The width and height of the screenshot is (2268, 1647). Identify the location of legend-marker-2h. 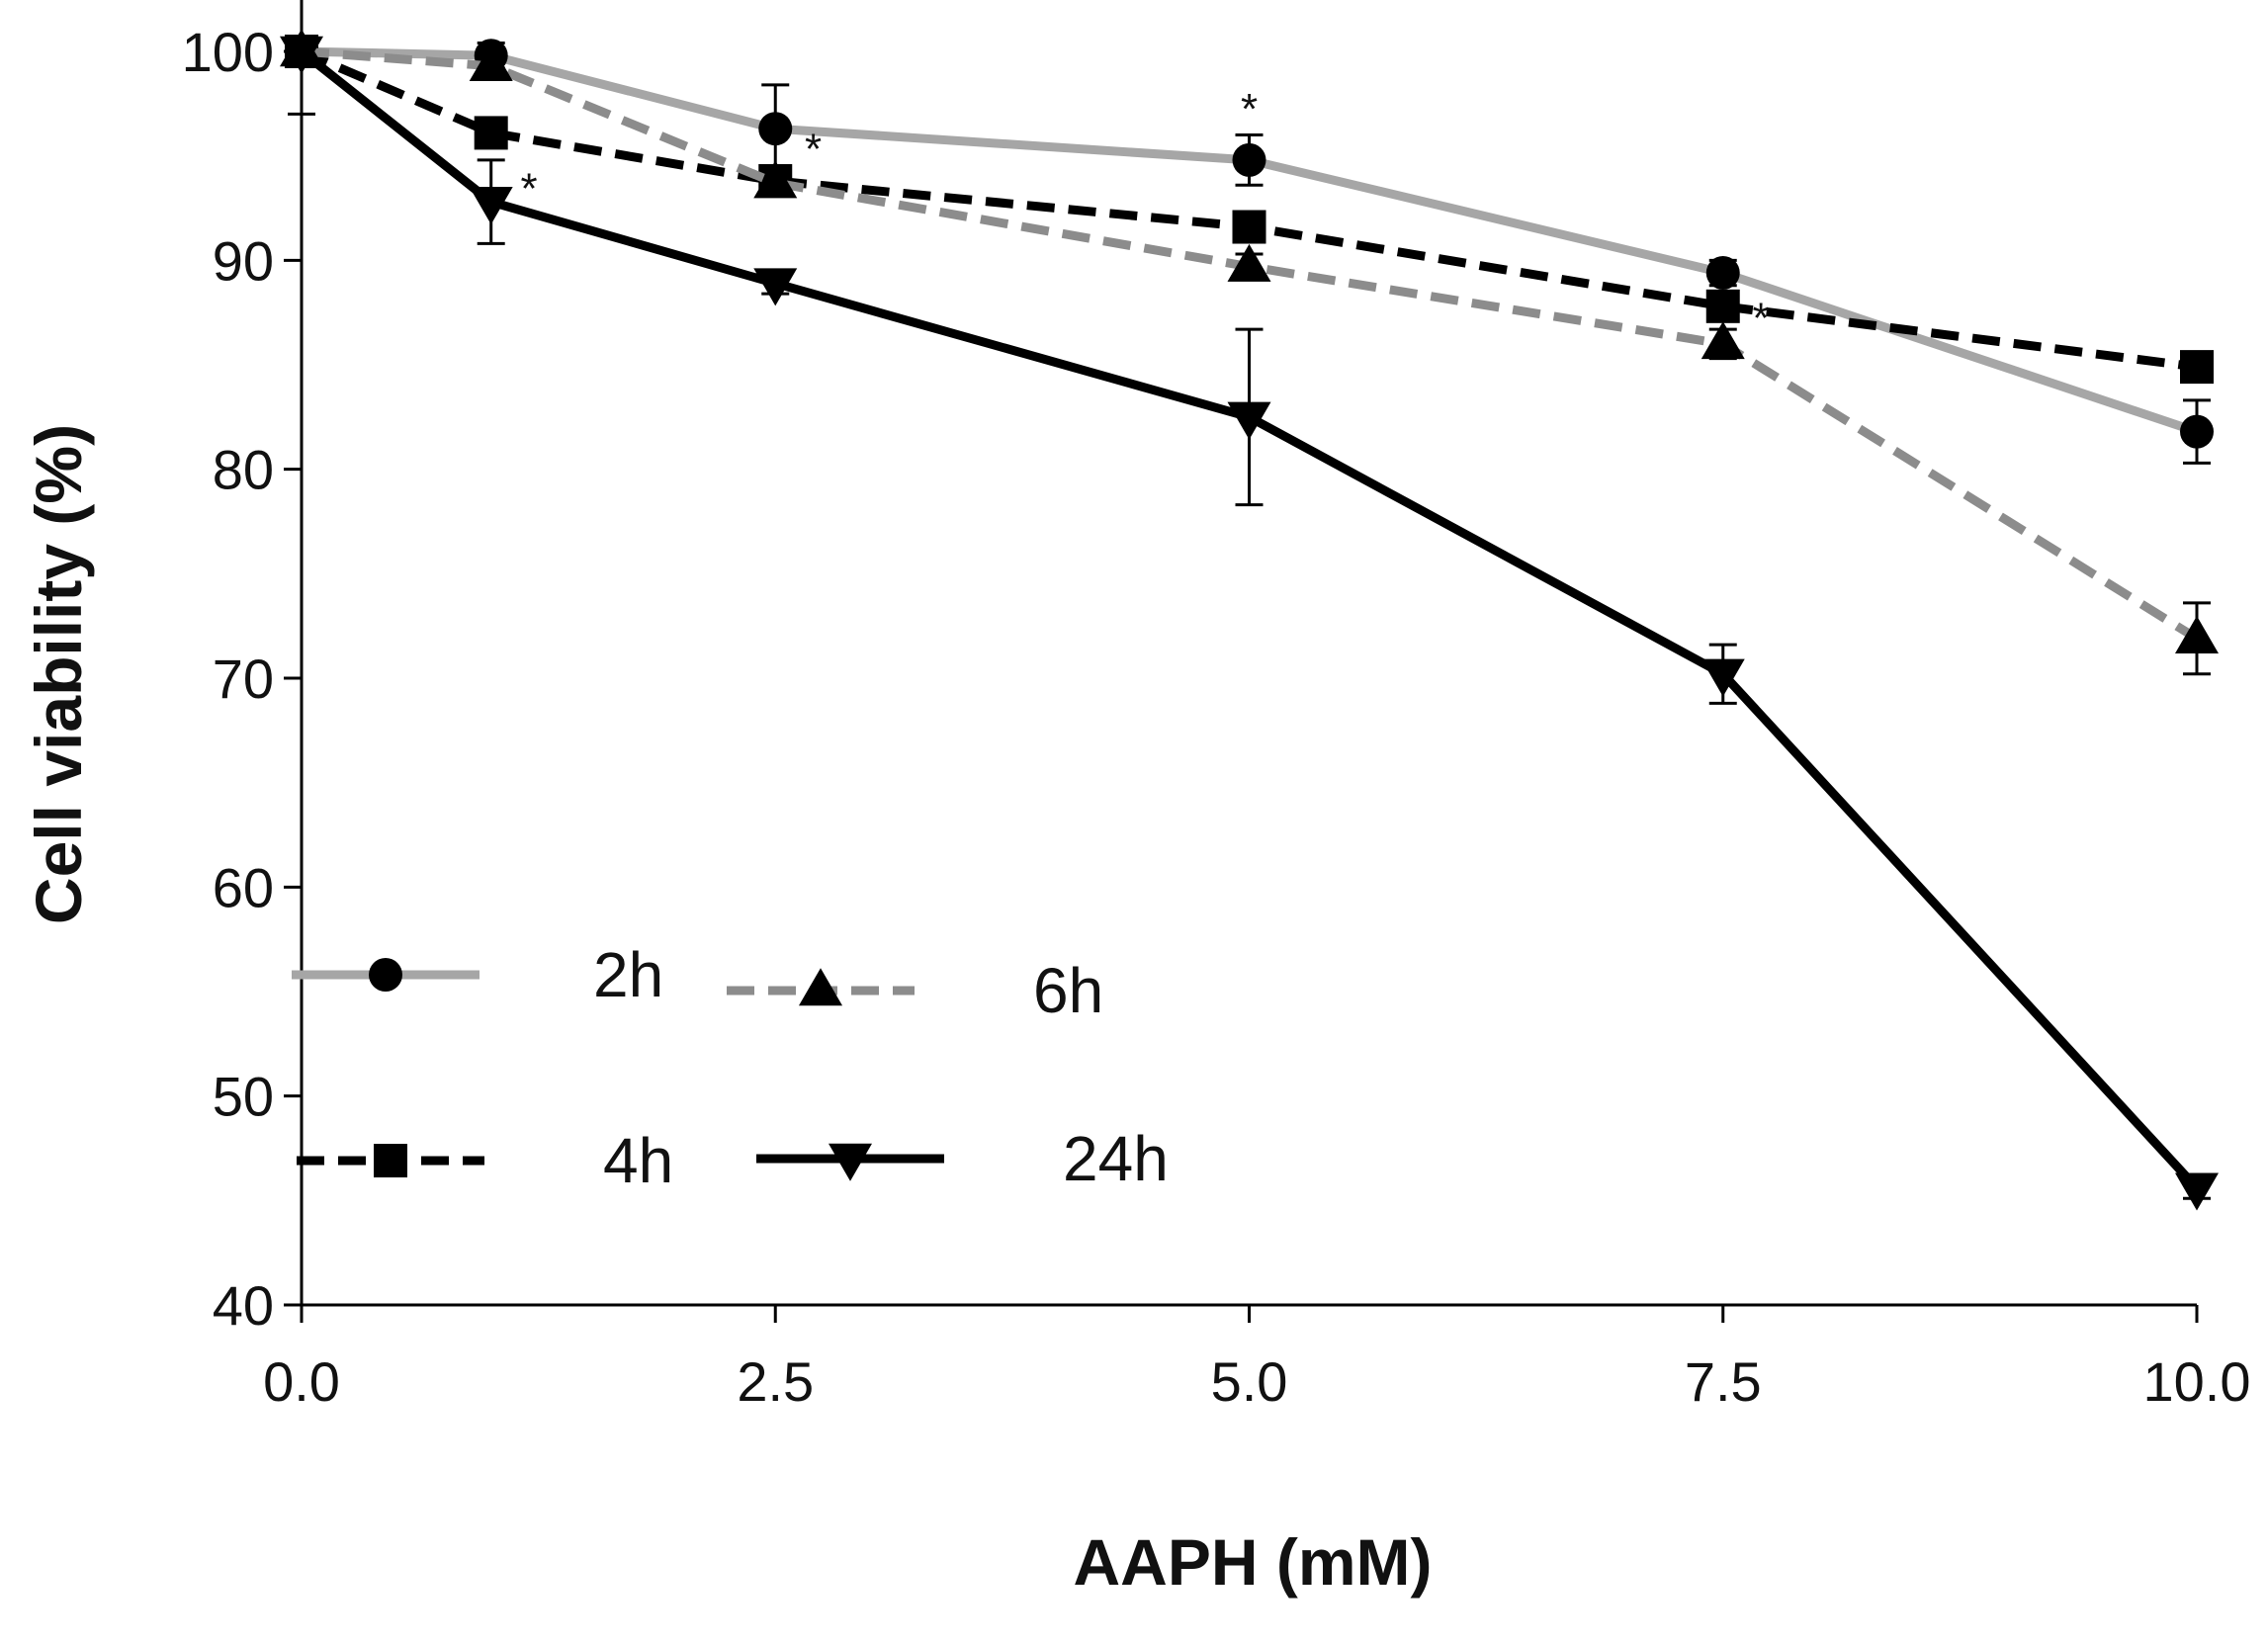
(386, 975).